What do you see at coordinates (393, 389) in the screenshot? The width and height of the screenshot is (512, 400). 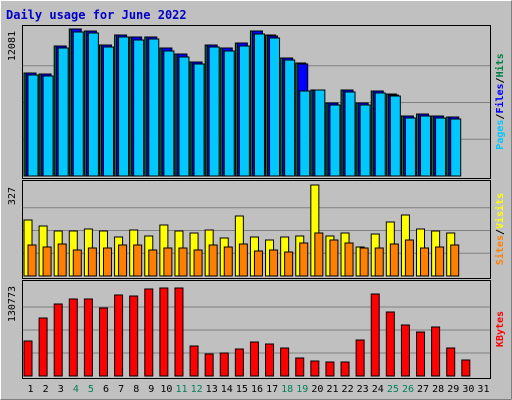 I see `day-label-25: 25` at bounding box center [393, 389].